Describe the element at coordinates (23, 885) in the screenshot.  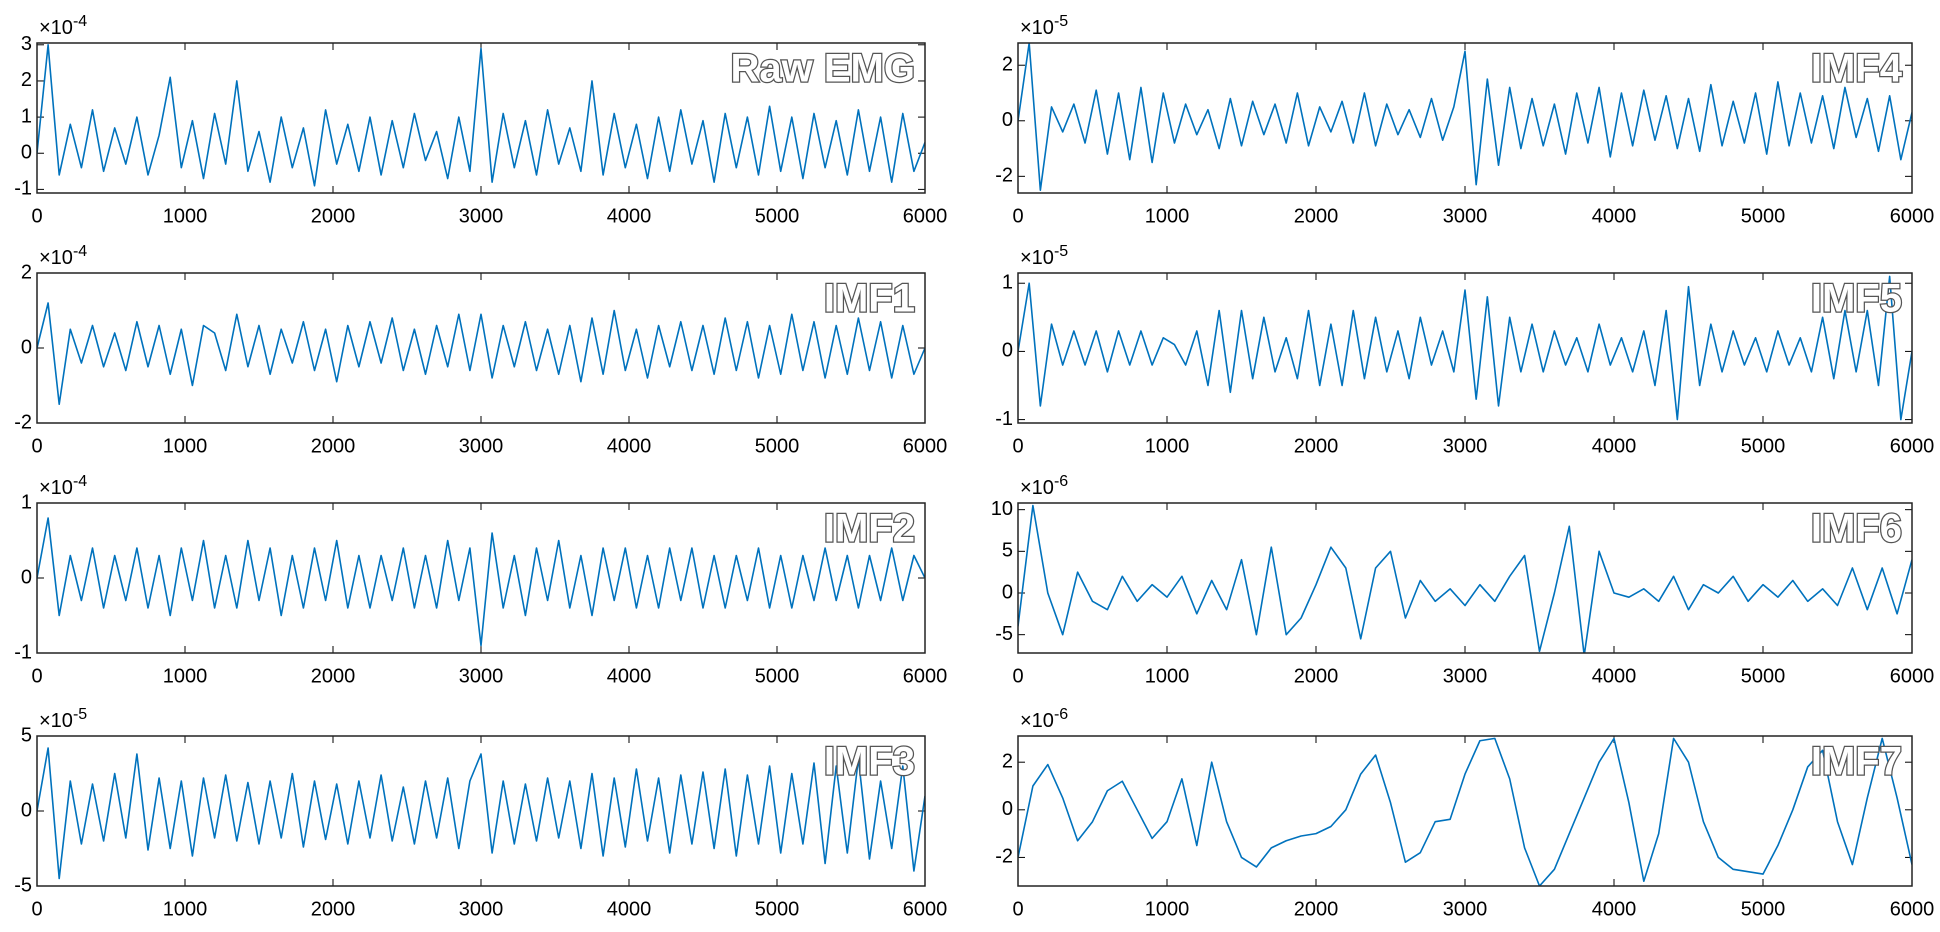
I see `y-tick-label: -5` at that location.